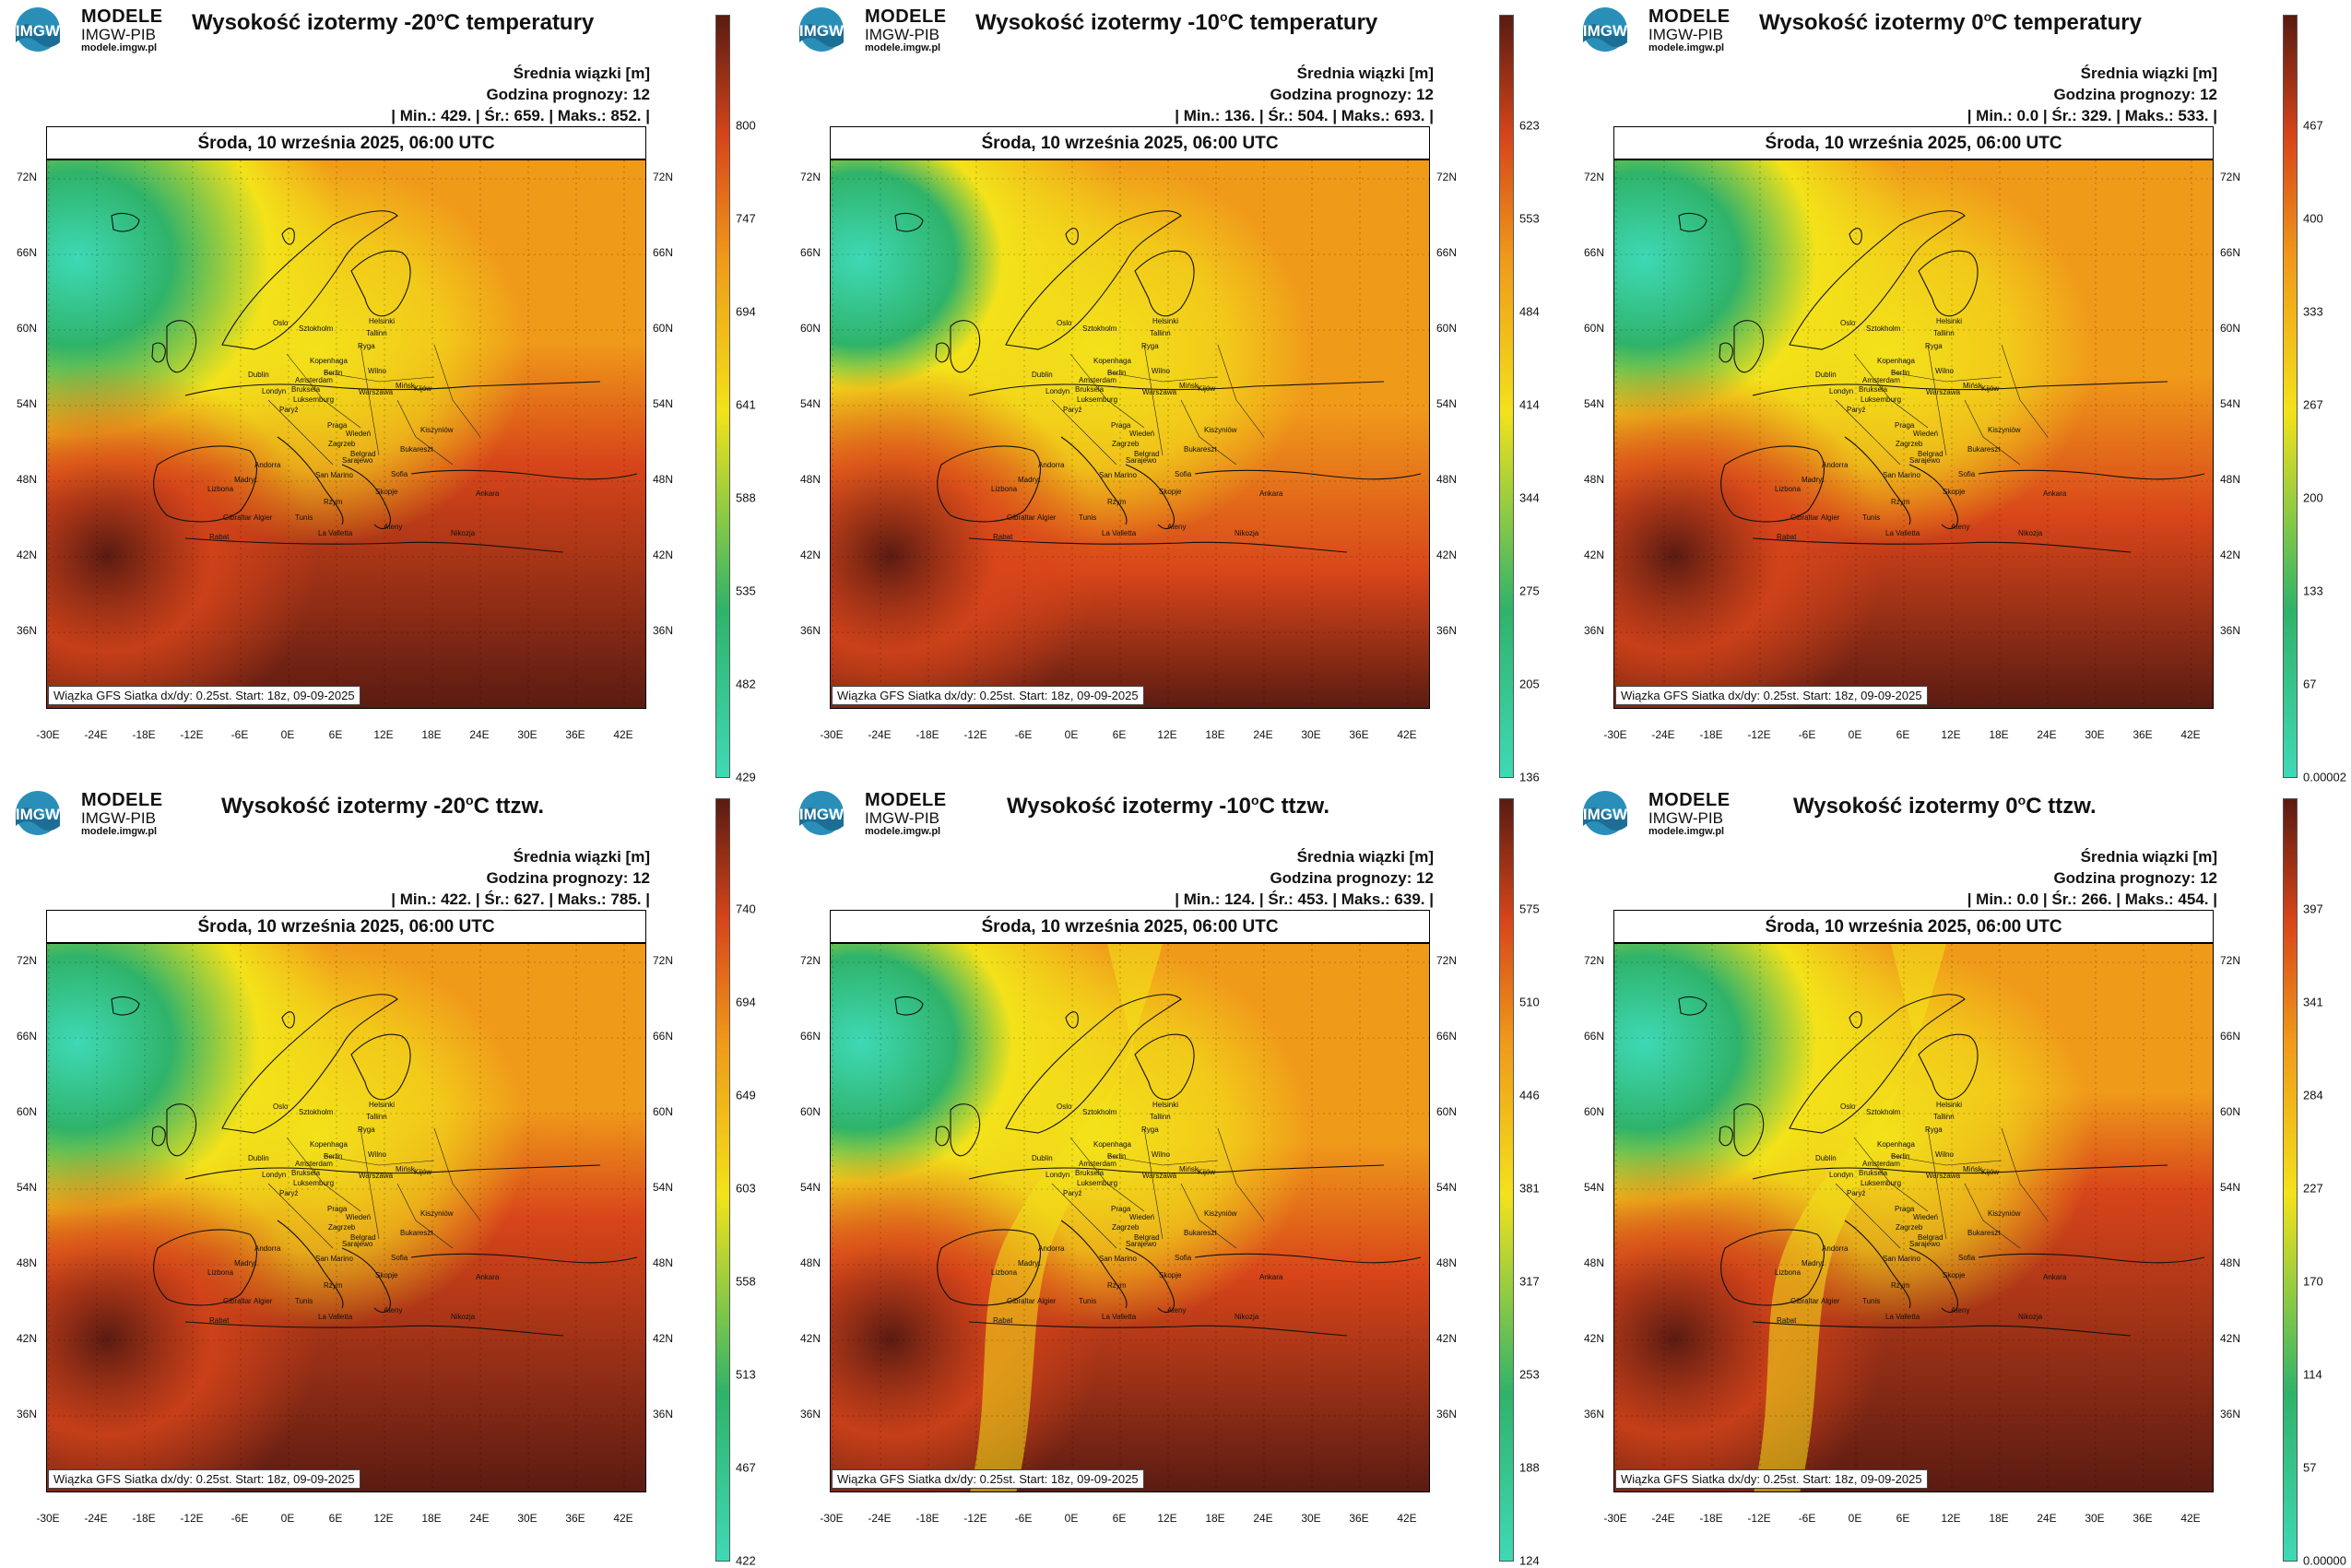 This screenshot has width=2351, height=1568. I want to click on lon-label: -12E, so click(975, 1518).